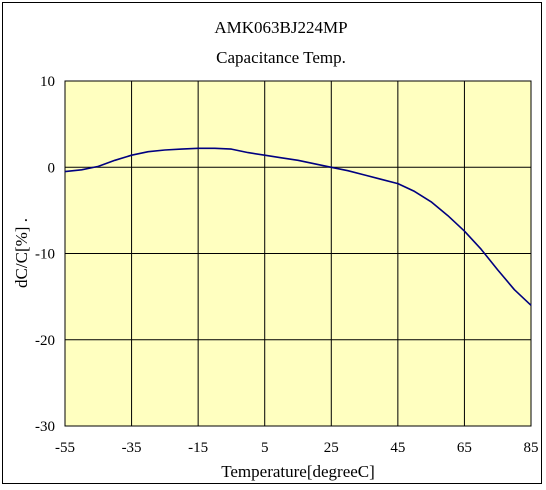 This screenshot has width=546, height=490. I want to click on y-tick-labels: 10 0 -10 -20 -30, so click(45, 254).